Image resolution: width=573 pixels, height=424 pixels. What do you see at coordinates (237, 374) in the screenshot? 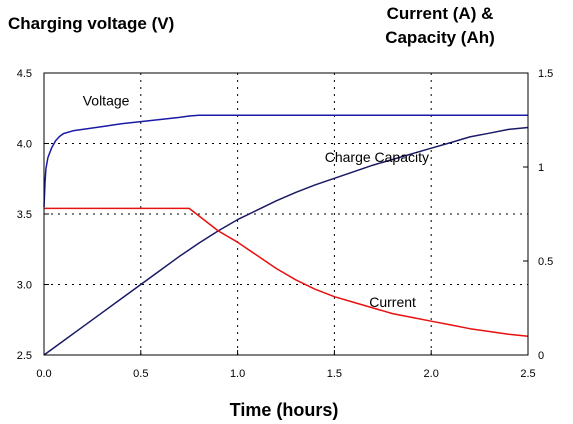
I see `x-tick-label: 1.0` at bounding box center [237, 374].